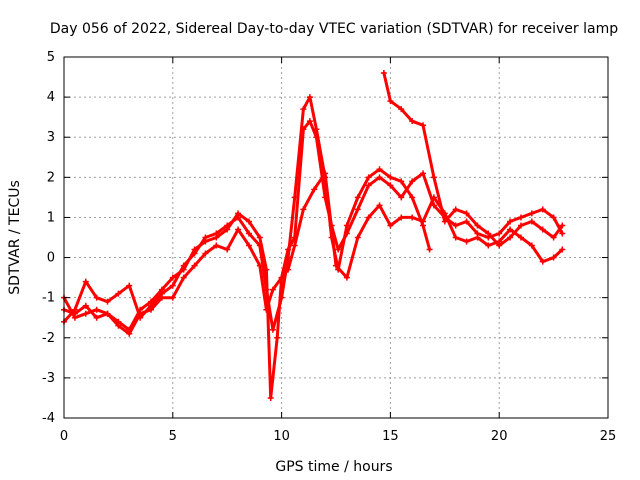 Image resolution: width=640 pixels, height=480 pixels. What do you see at coordinates (473, 159) in the screenshot?
I see `series-4-points` at bounding box center [473, 159].